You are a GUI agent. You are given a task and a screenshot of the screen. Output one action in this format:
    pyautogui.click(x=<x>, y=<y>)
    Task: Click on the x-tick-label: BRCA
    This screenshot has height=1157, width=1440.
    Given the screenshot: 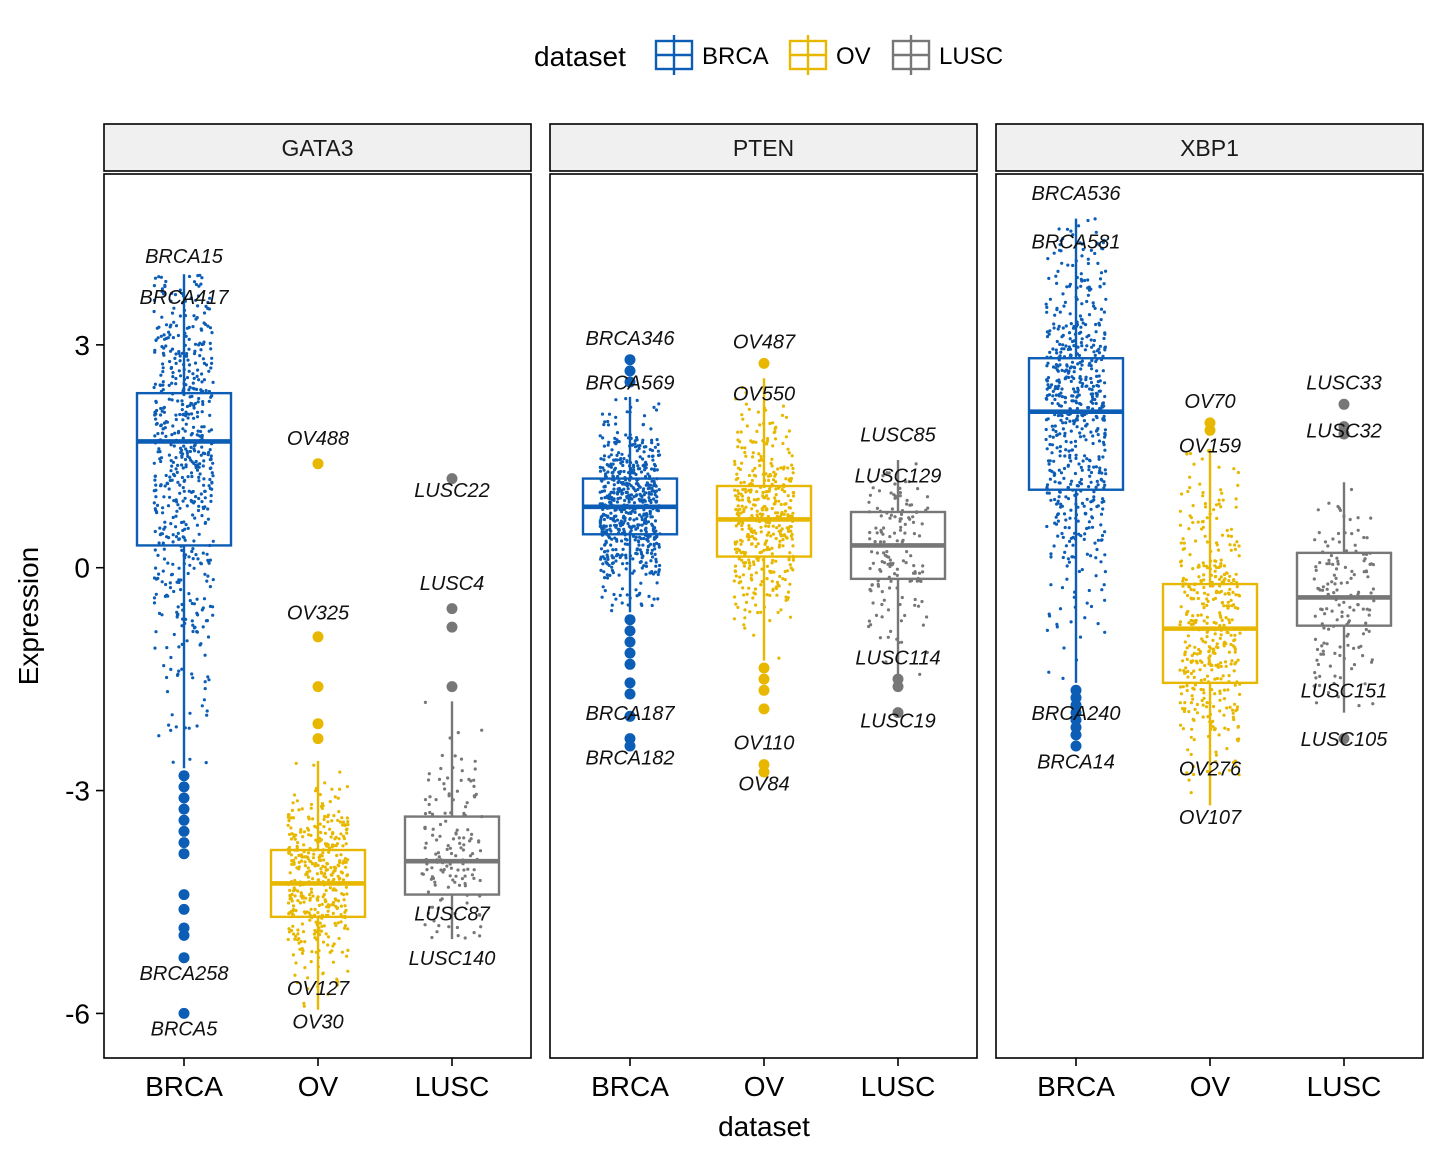 What is the action you would take?
    pyautogui.click(x=630, y=1086)
    